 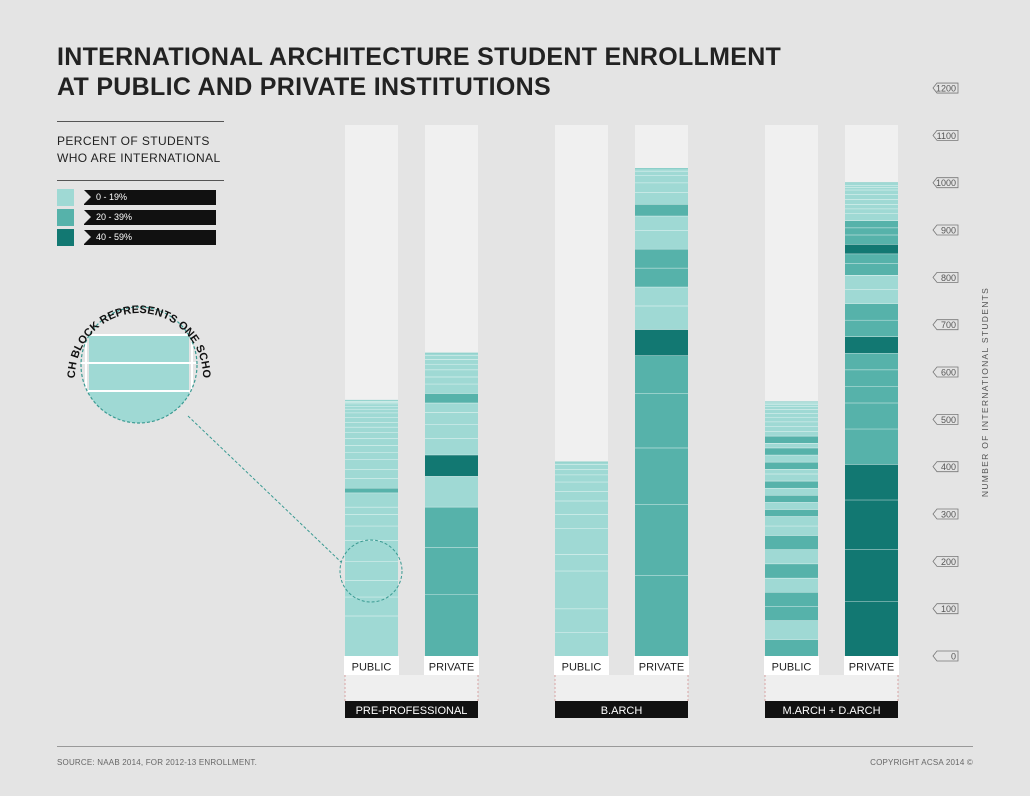 I want to click on y-tick: 1100, so click(x=945, y=135).